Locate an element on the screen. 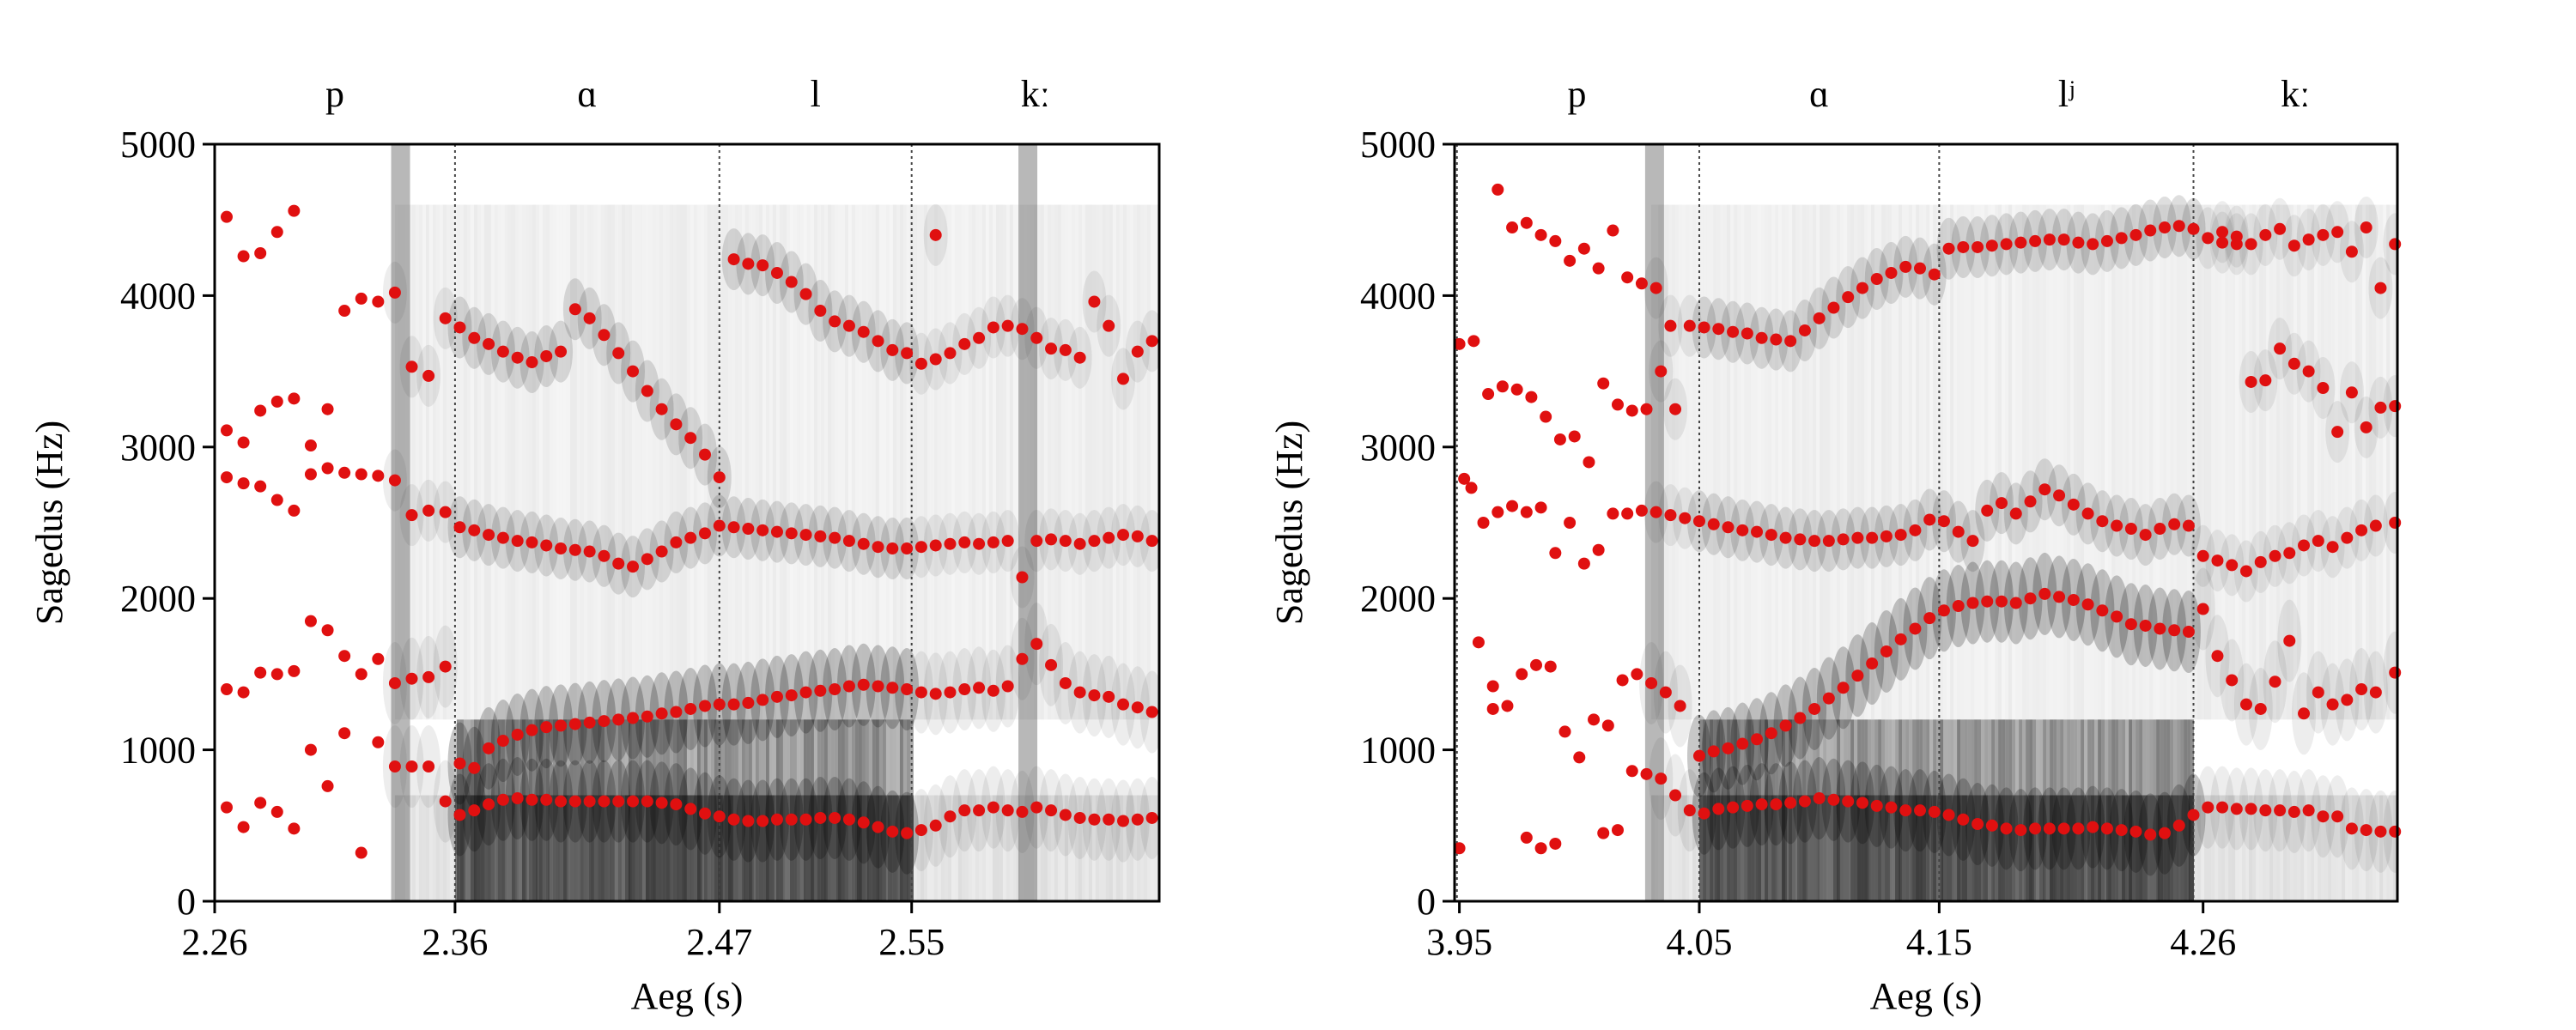 The height and width of the screenshot is (1030, 2576). x-axis-title: Aeg (s) is located at coordinates (687, 996).